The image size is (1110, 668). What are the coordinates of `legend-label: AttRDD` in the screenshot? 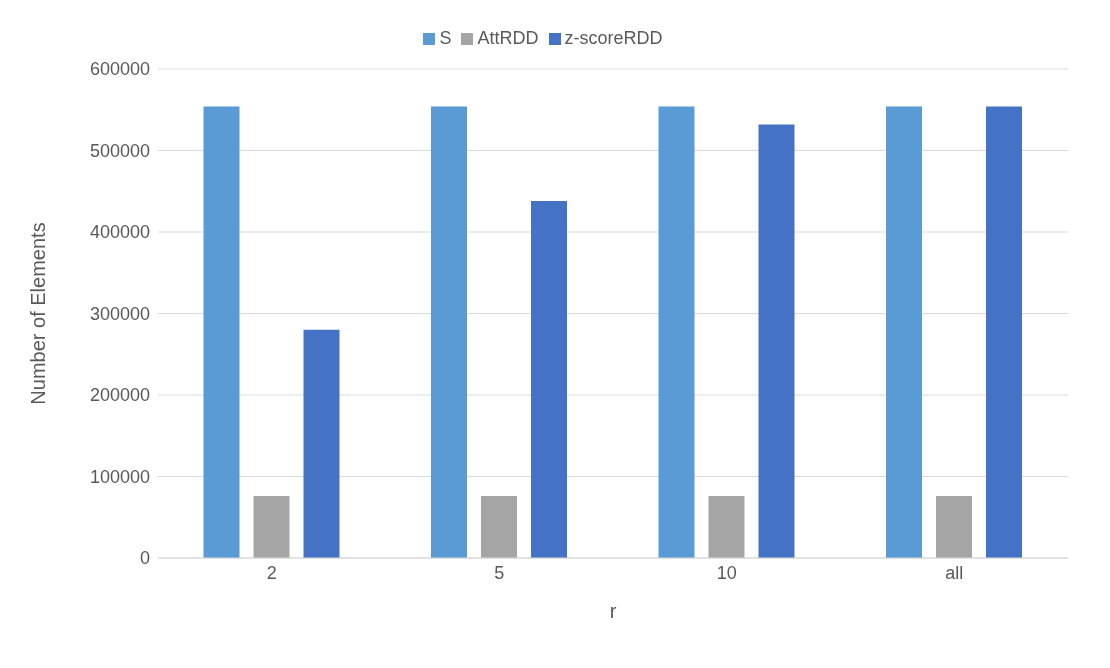 It's located at (508, 38).